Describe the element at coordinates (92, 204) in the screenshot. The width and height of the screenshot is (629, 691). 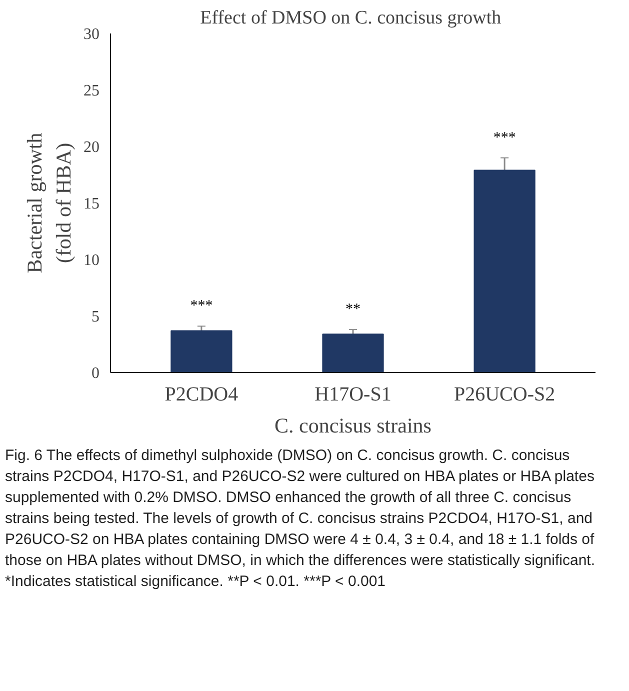
I see `y-tick-label: 15` at that location.